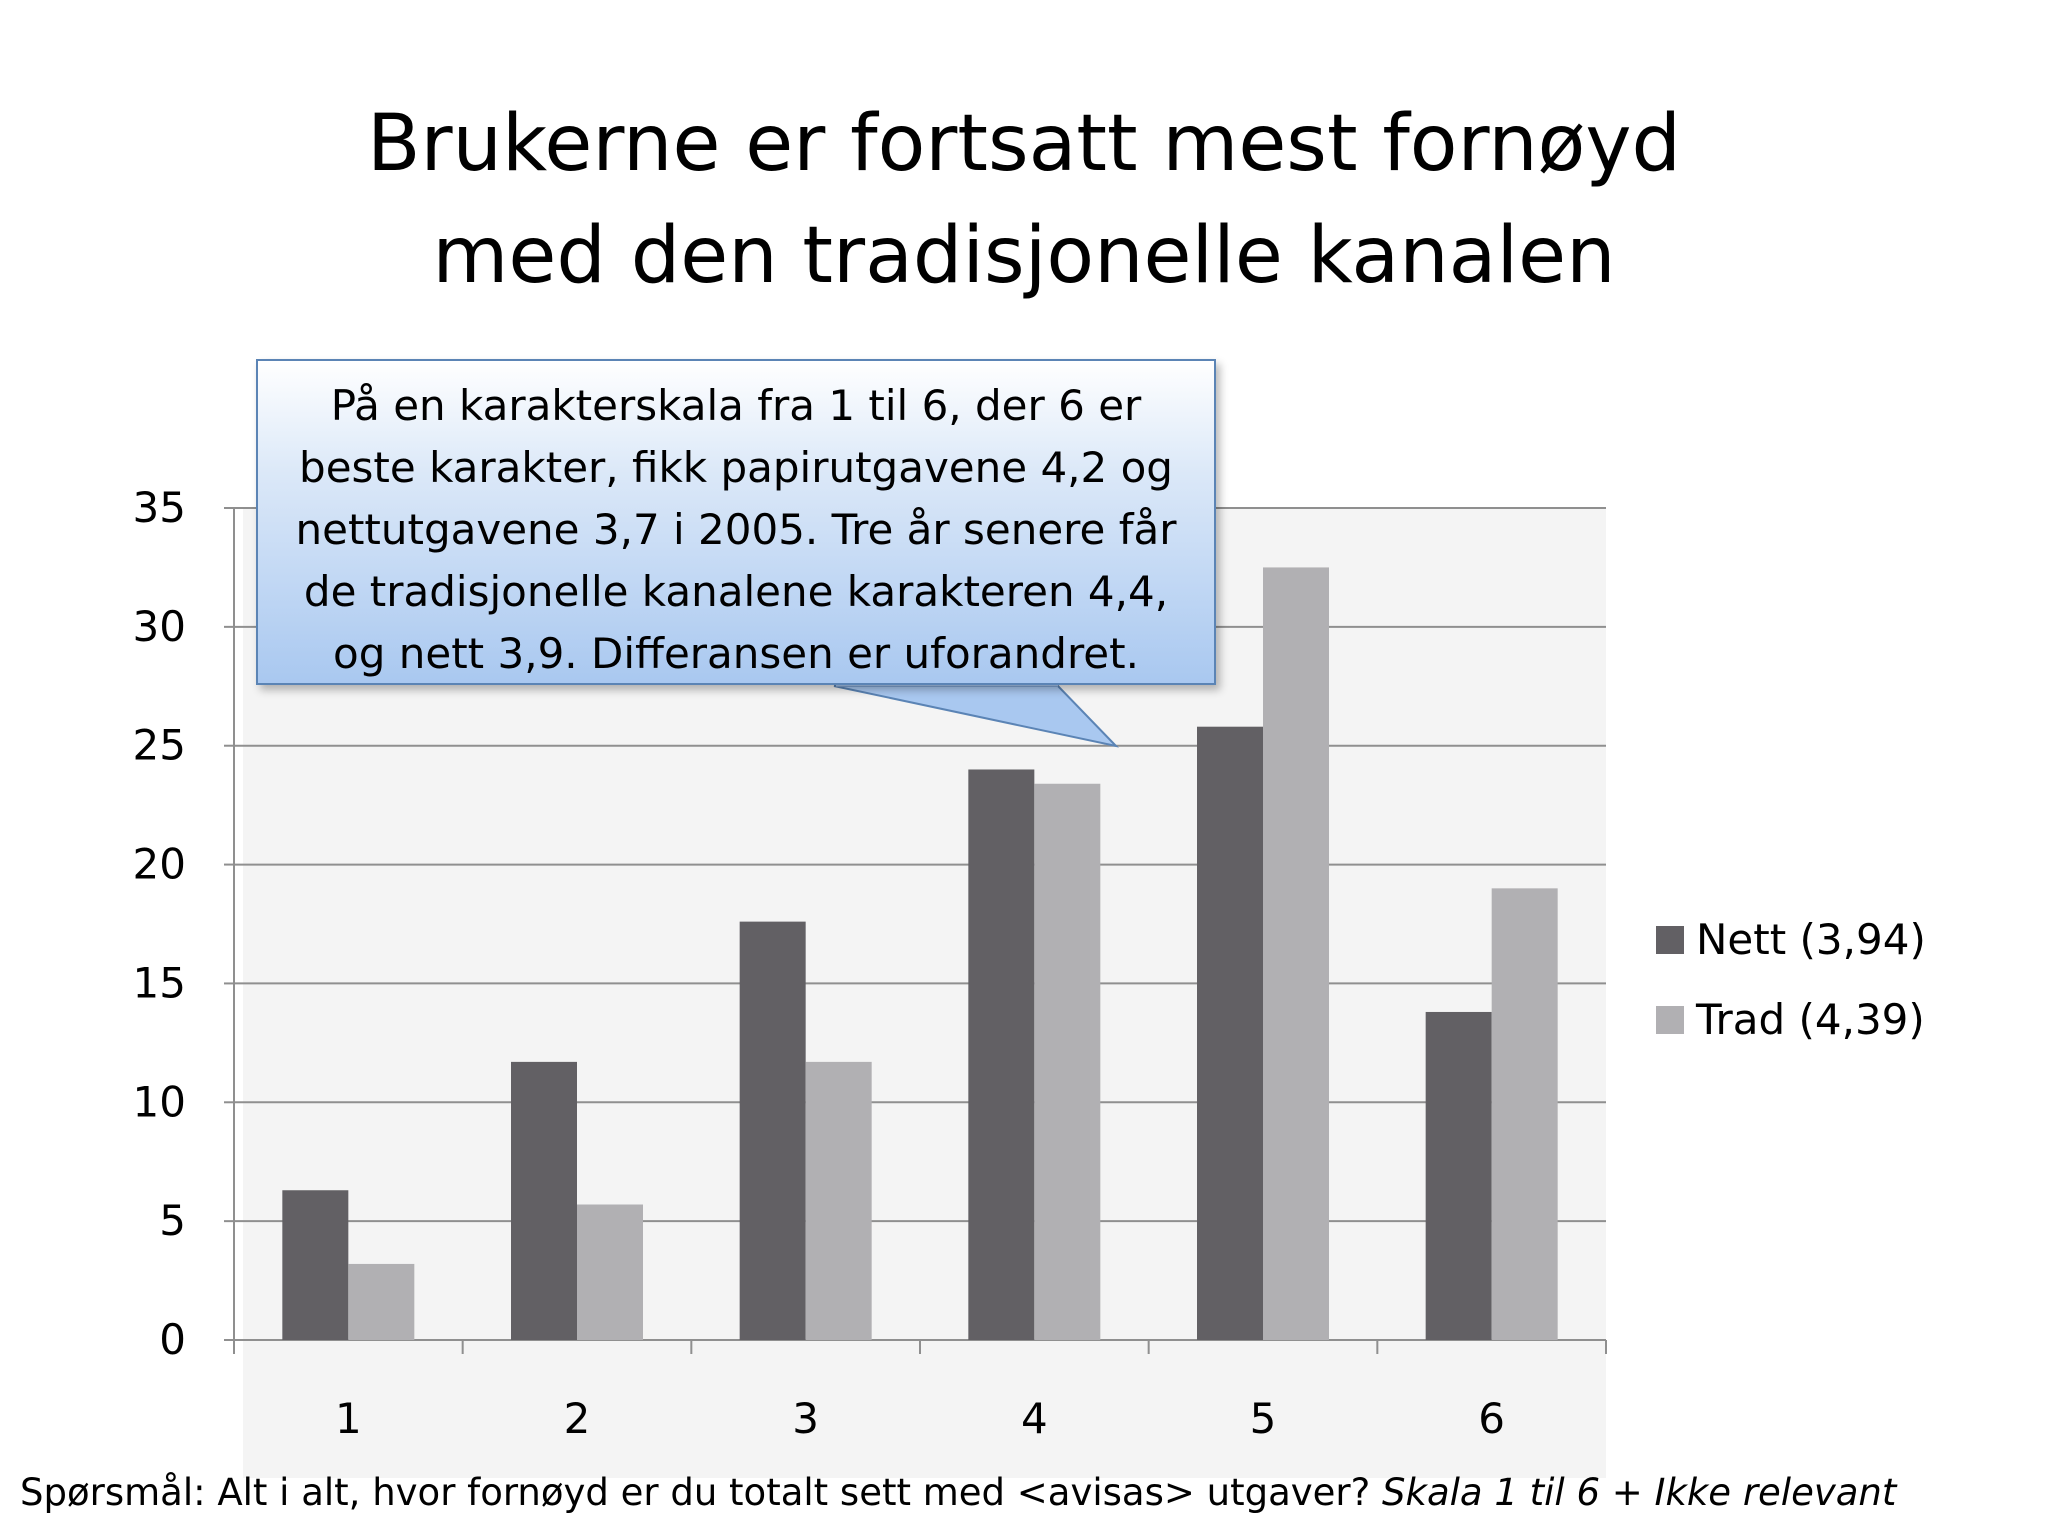 This screenshot has height=1536, width=2048. I want to click on legend-swatch-trad, so click(1670, 1020).